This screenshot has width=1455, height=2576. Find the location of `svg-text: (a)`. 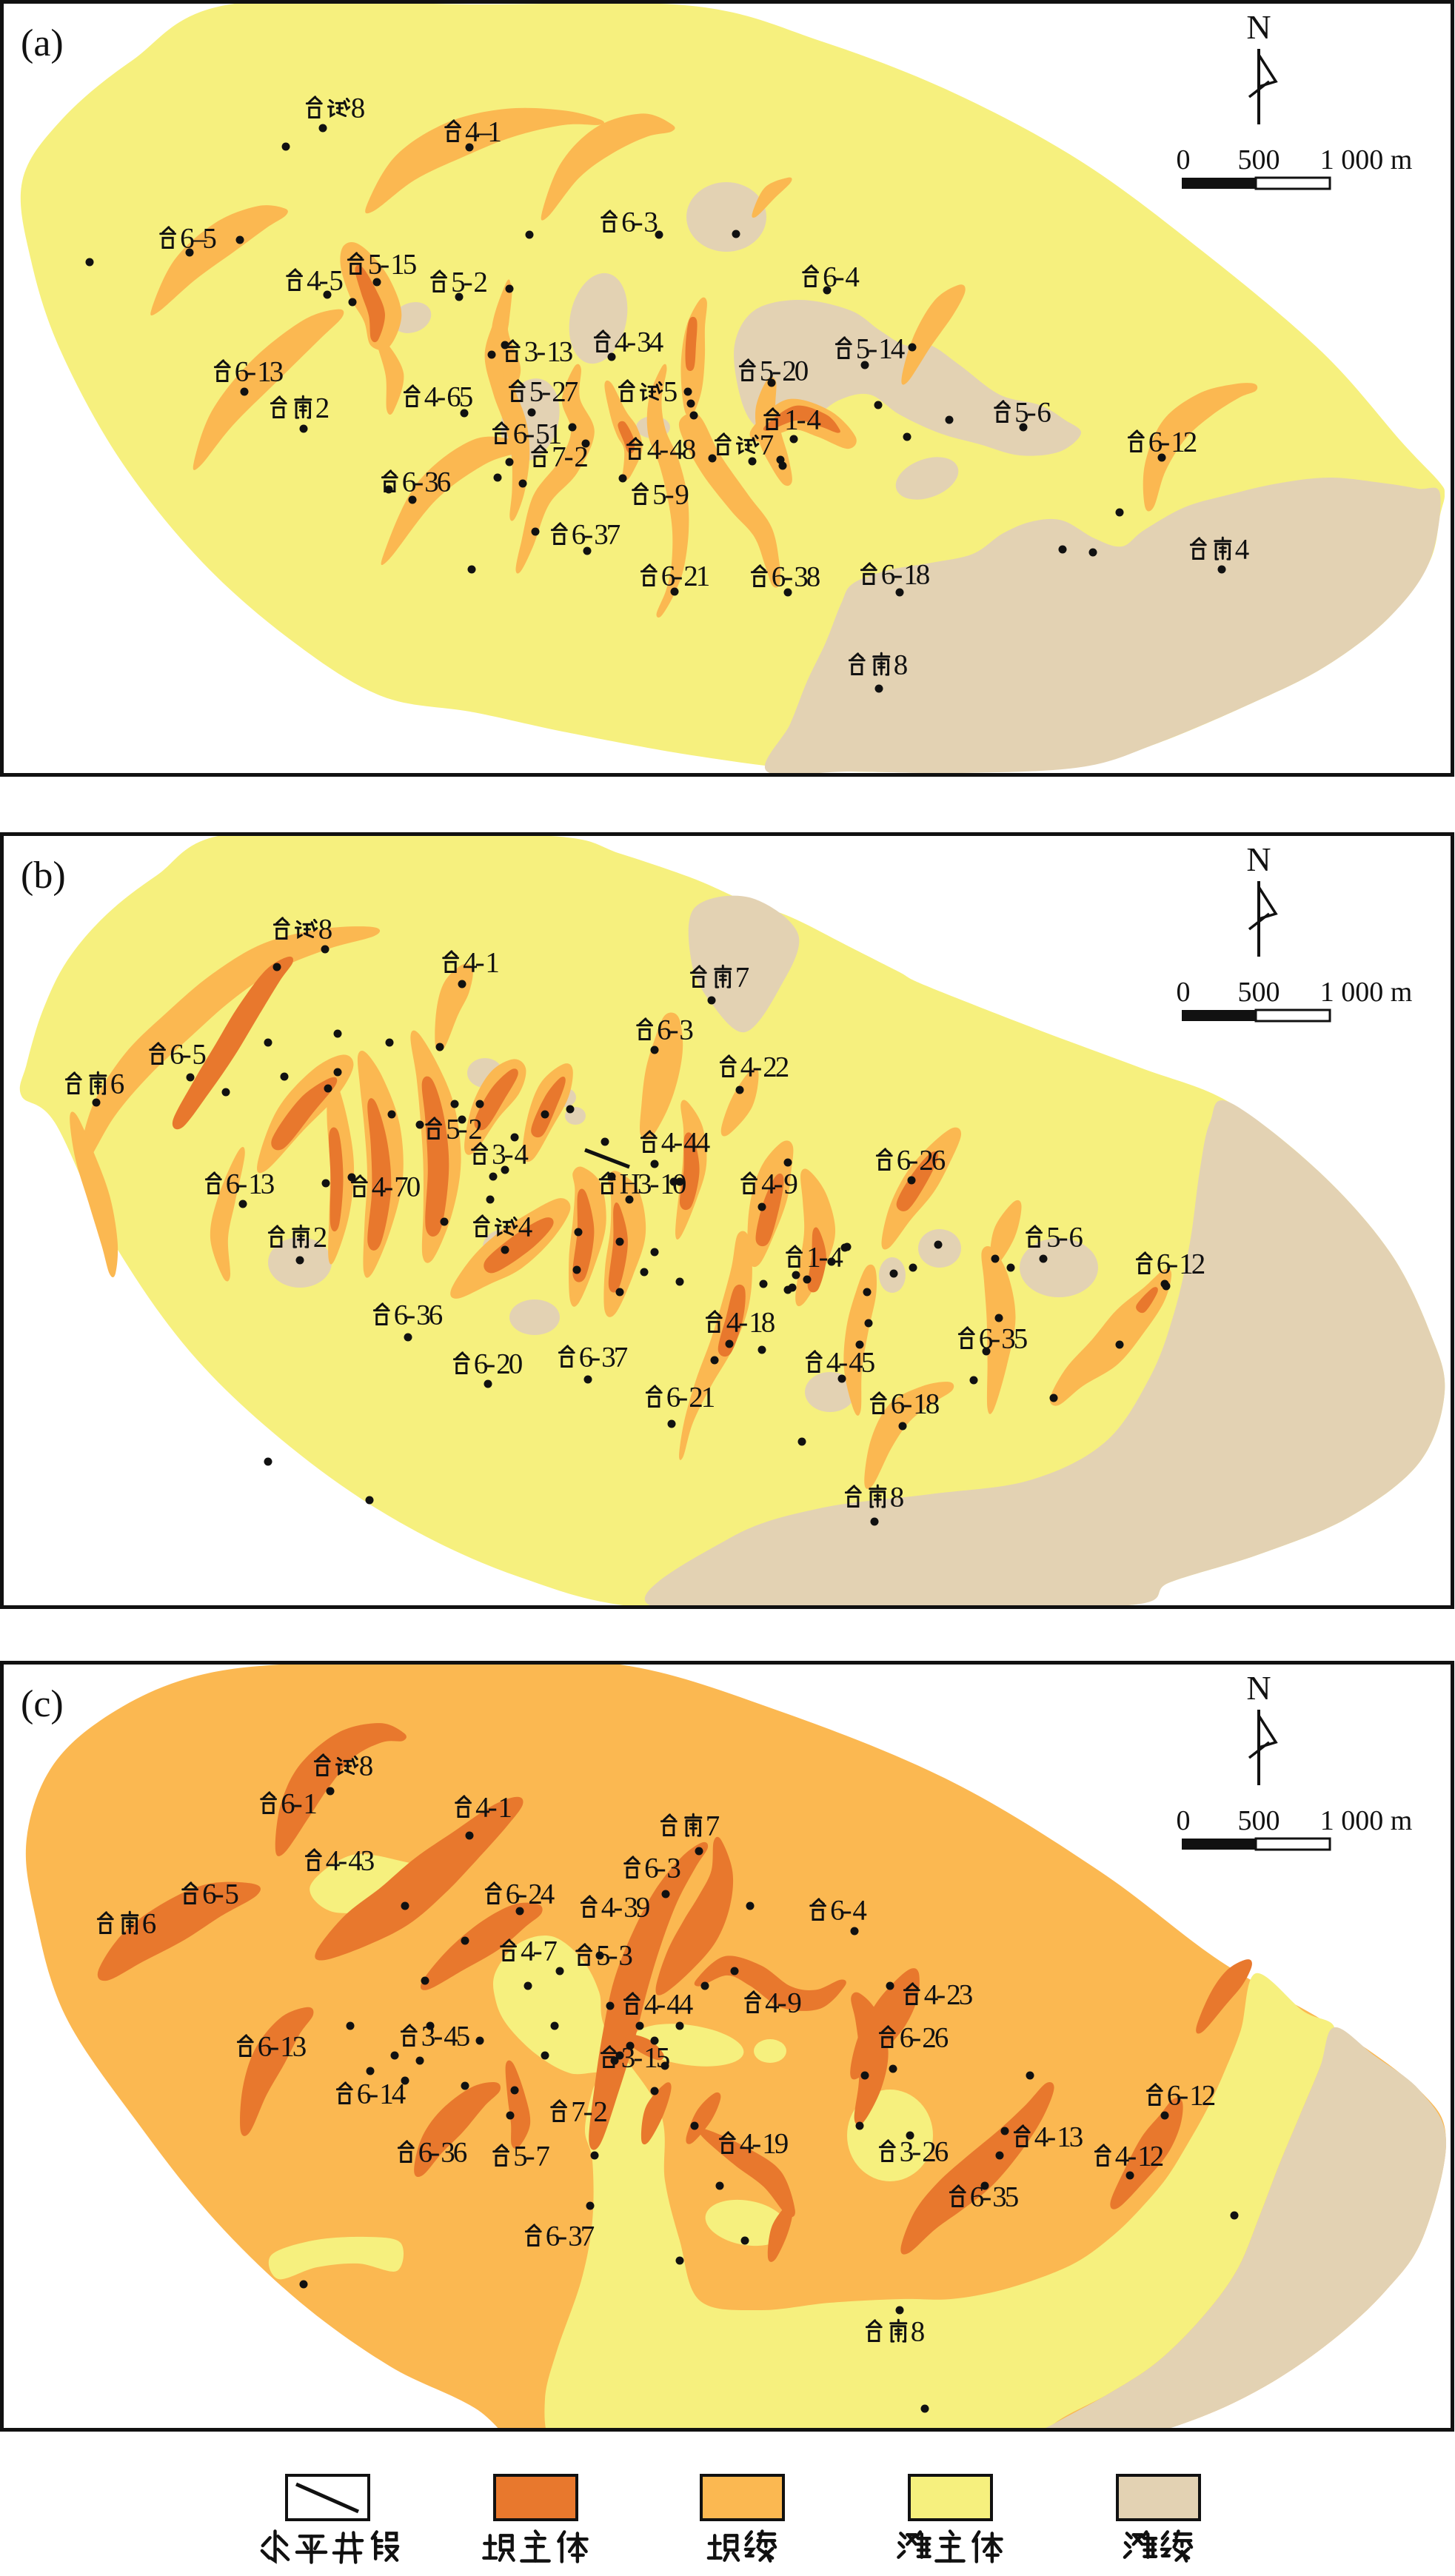

svg-text: (a) is located at coordinates (42, 43).